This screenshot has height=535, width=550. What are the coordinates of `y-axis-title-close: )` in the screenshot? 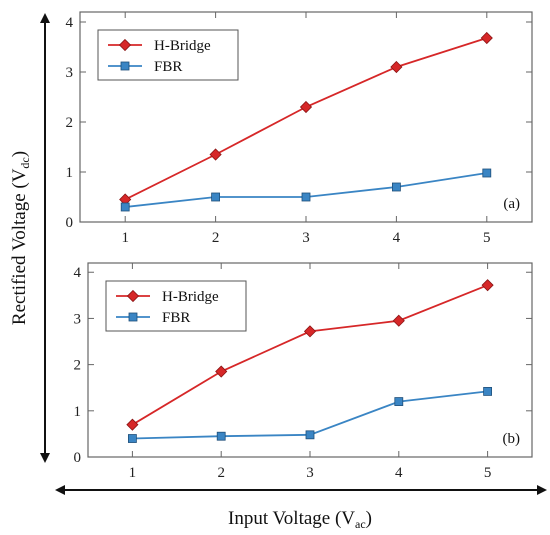 It's located at (19, 154).